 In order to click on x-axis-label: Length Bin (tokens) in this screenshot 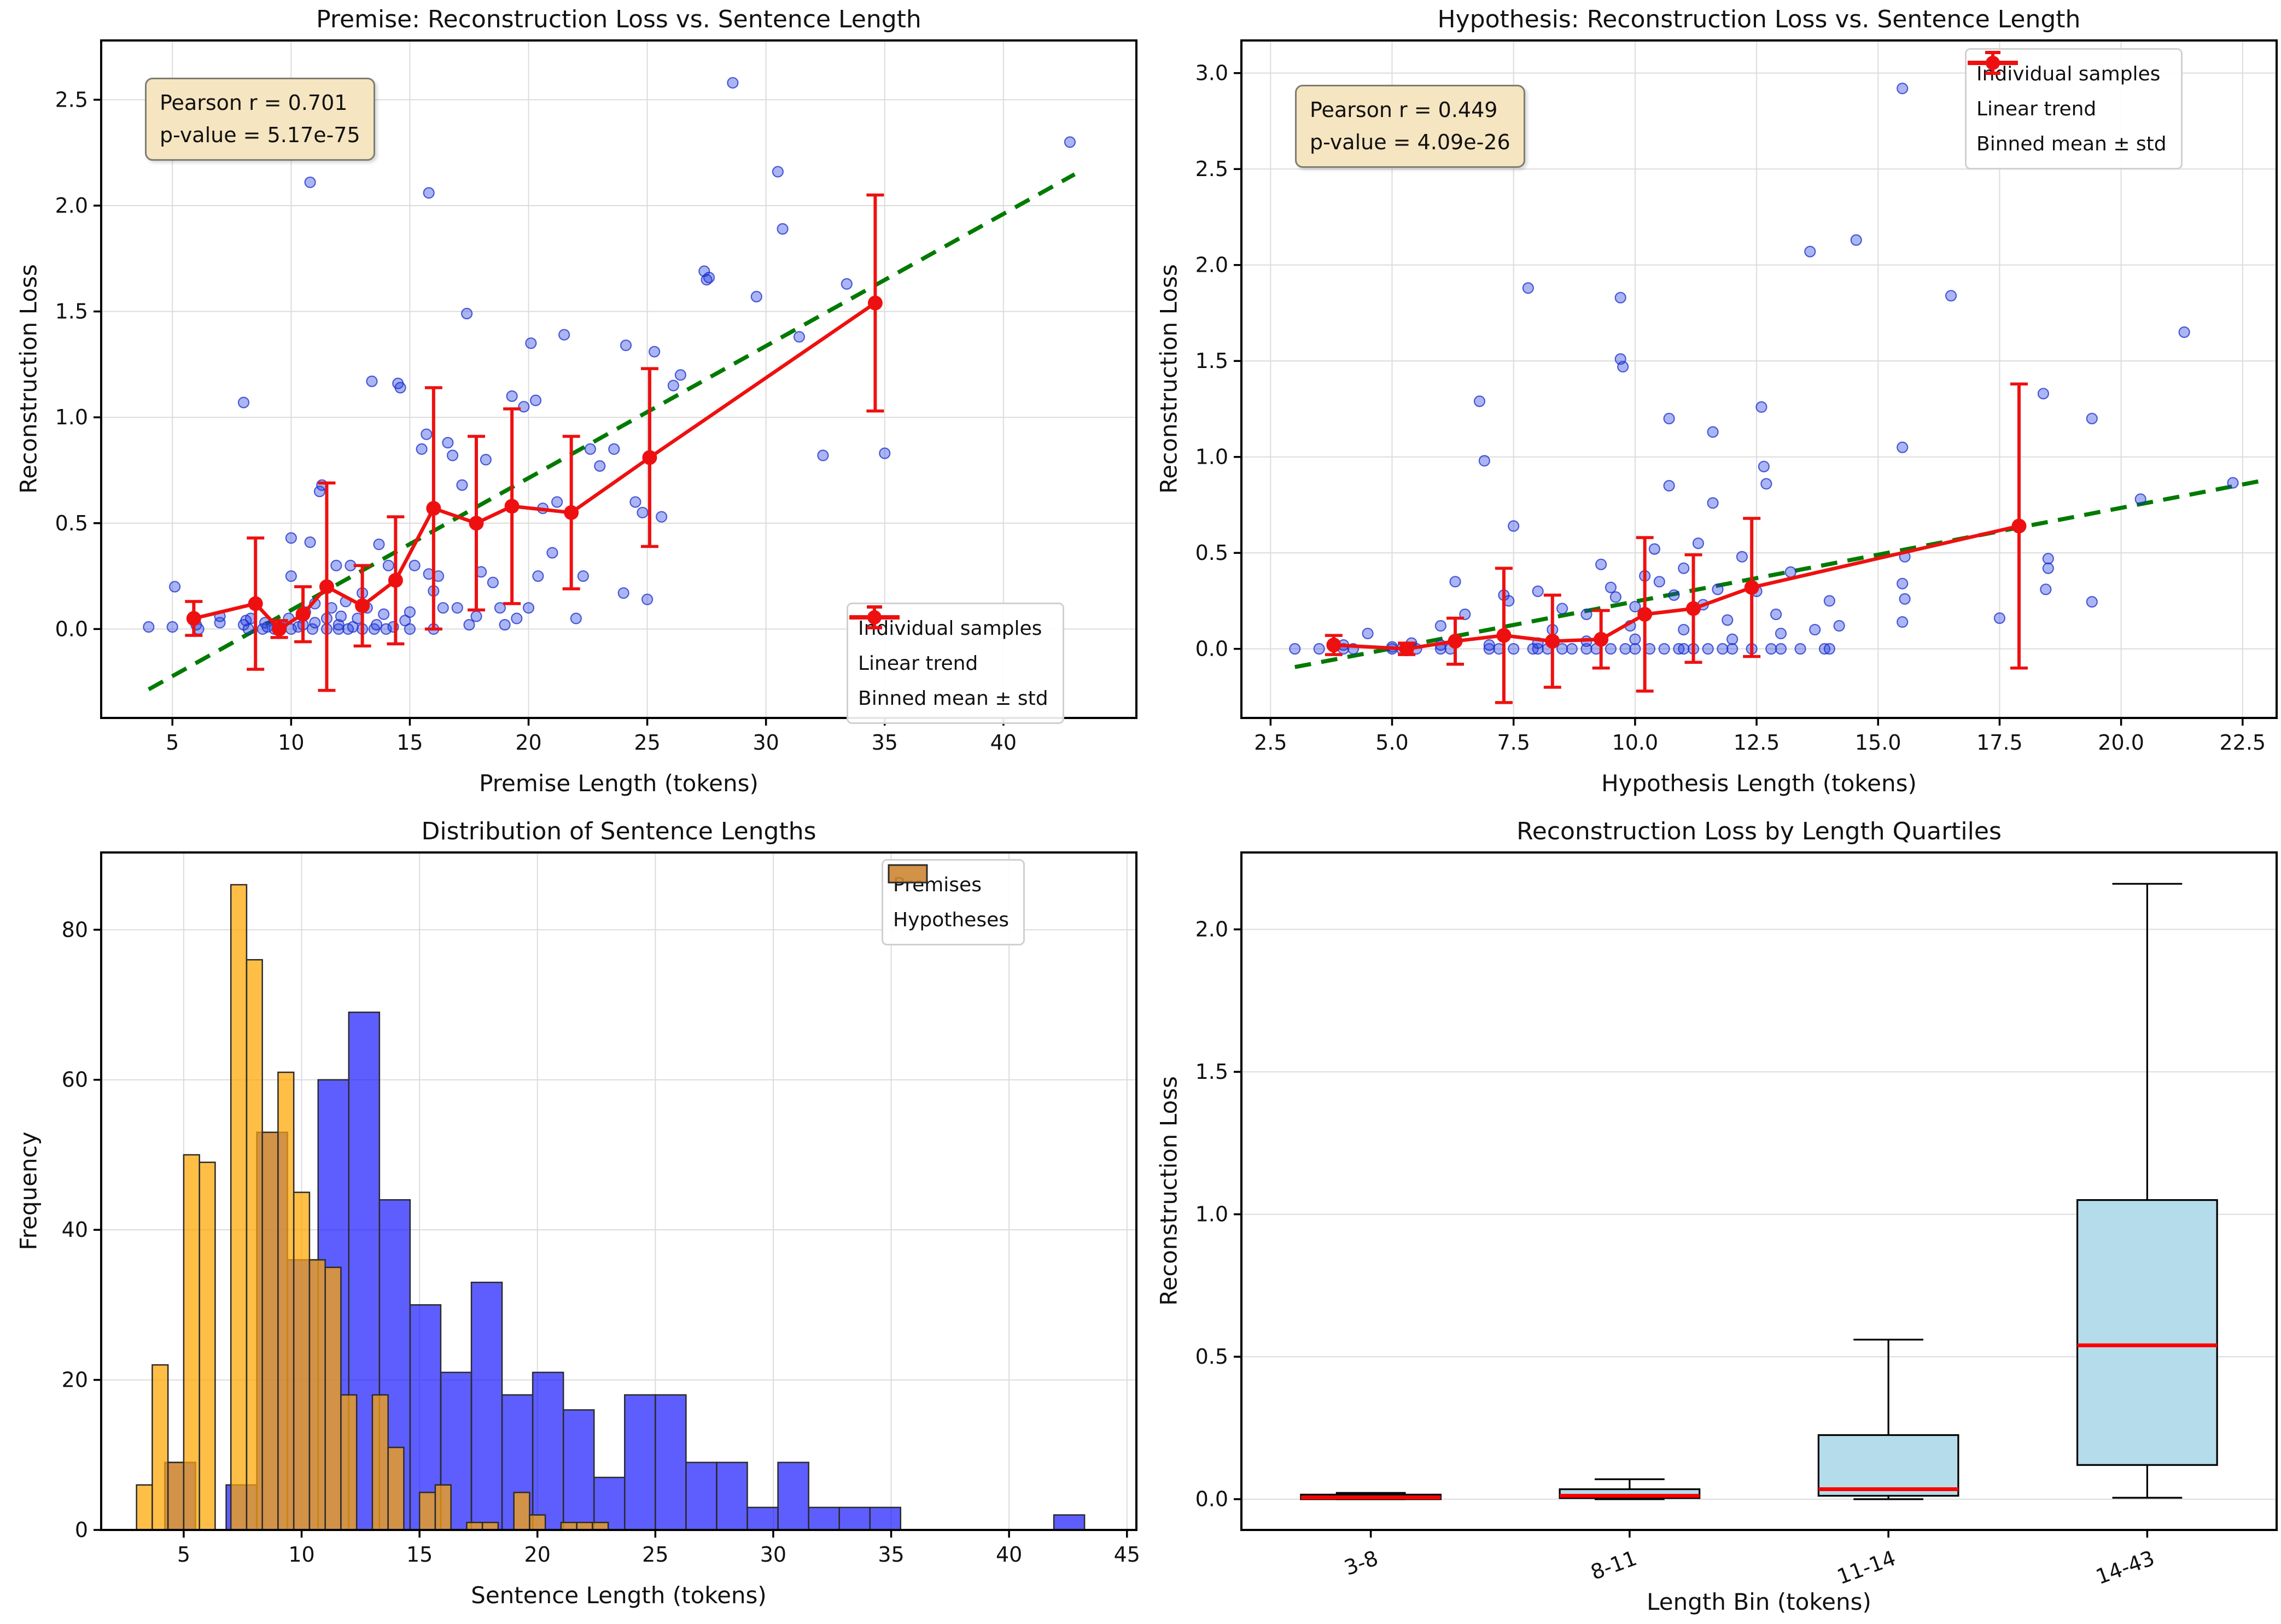, I will do `click(1759, 1601)`.